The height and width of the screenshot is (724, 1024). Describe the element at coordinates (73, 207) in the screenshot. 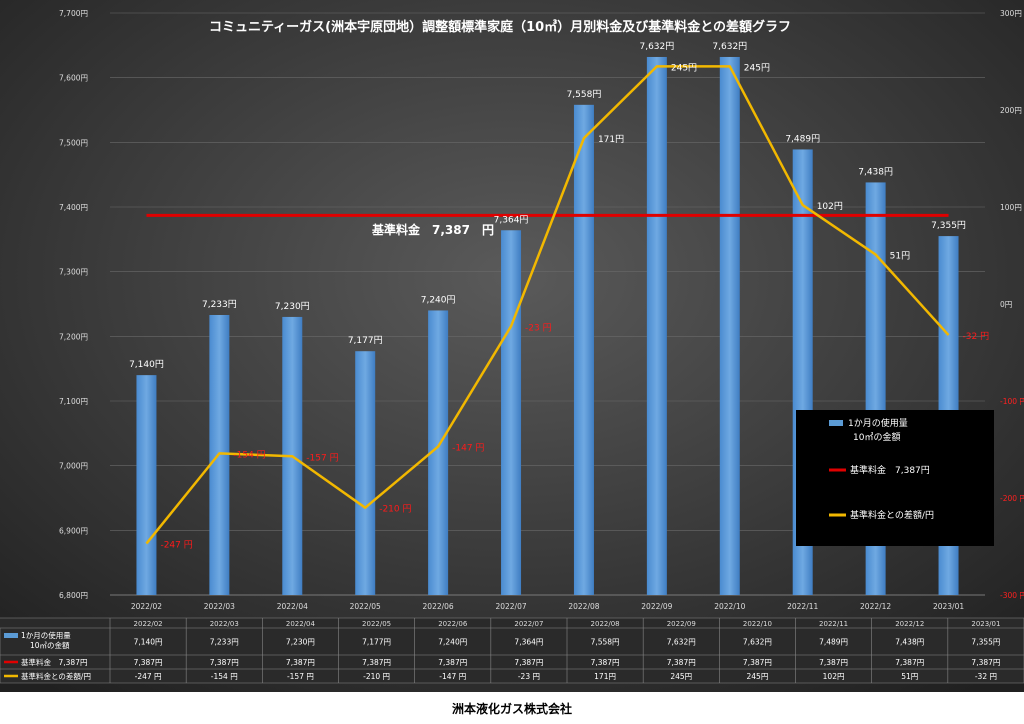

I see `y-left-tick-label: 7,400円` at that location.